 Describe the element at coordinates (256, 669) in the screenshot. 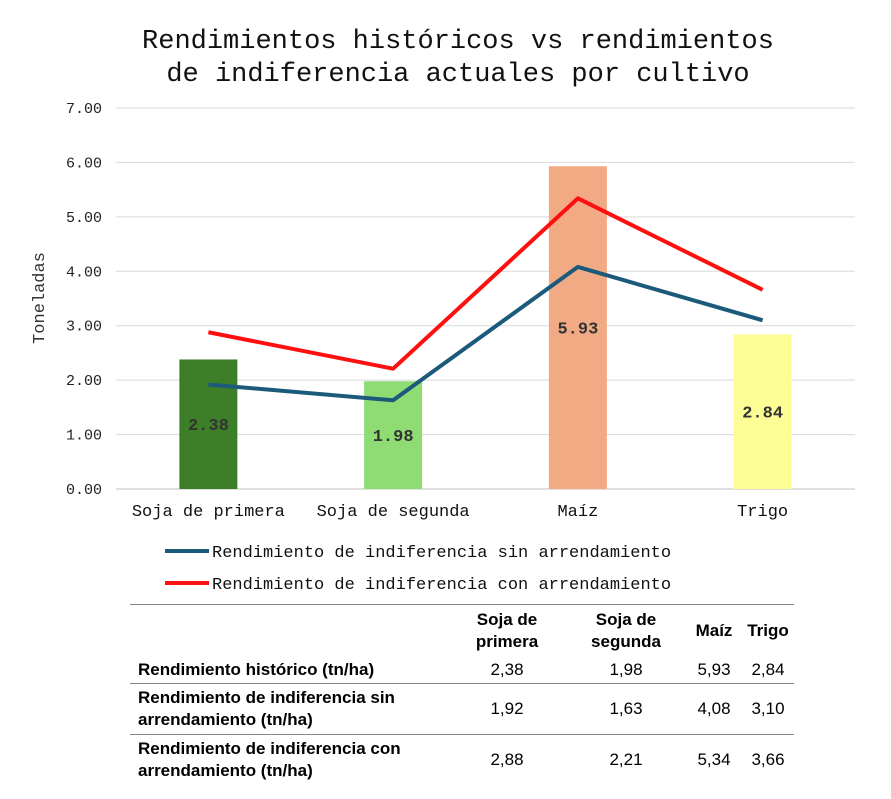

I see `table-row-label: Rendimiento histórico (tn/ha)` at that location.